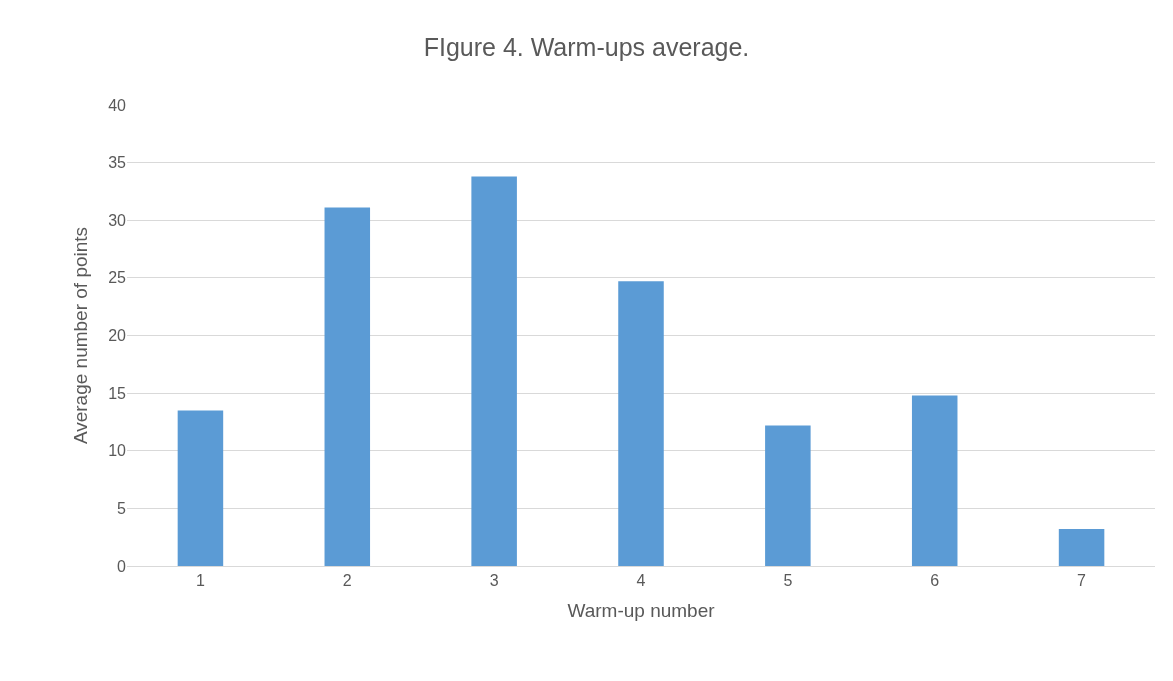 The height and width of the screenshot is (681, 1173). What do you see at coordinates (117, 278) in the screenshot?
I see `y-tick-label: 25` at bounding box center [117, 278].